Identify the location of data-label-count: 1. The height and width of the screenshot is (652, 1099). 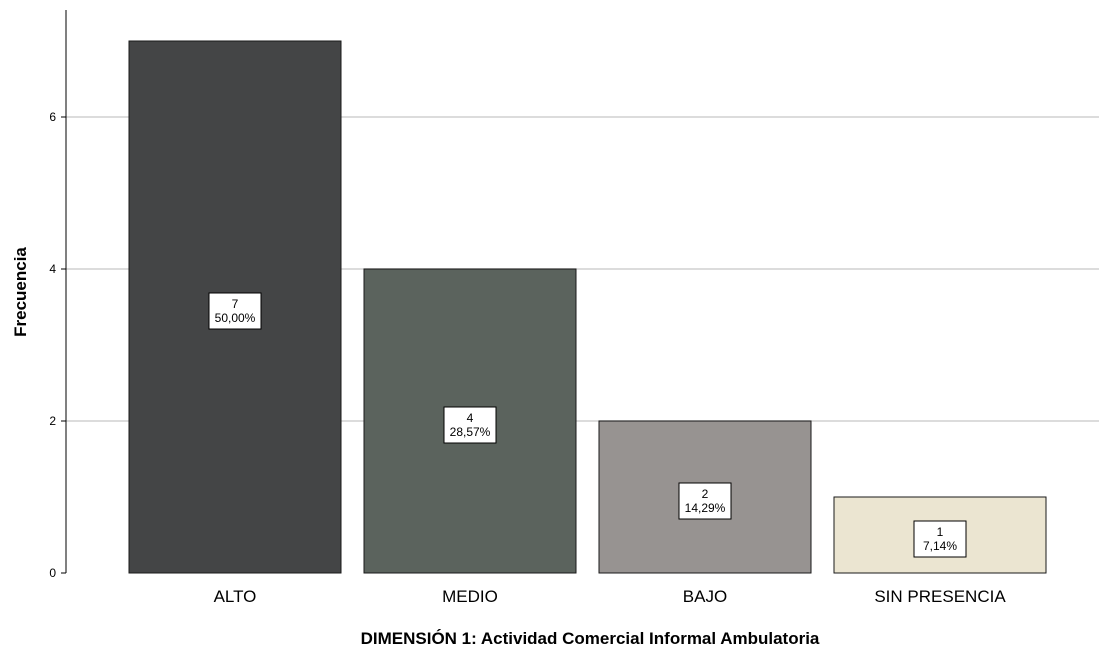
(940, 532).